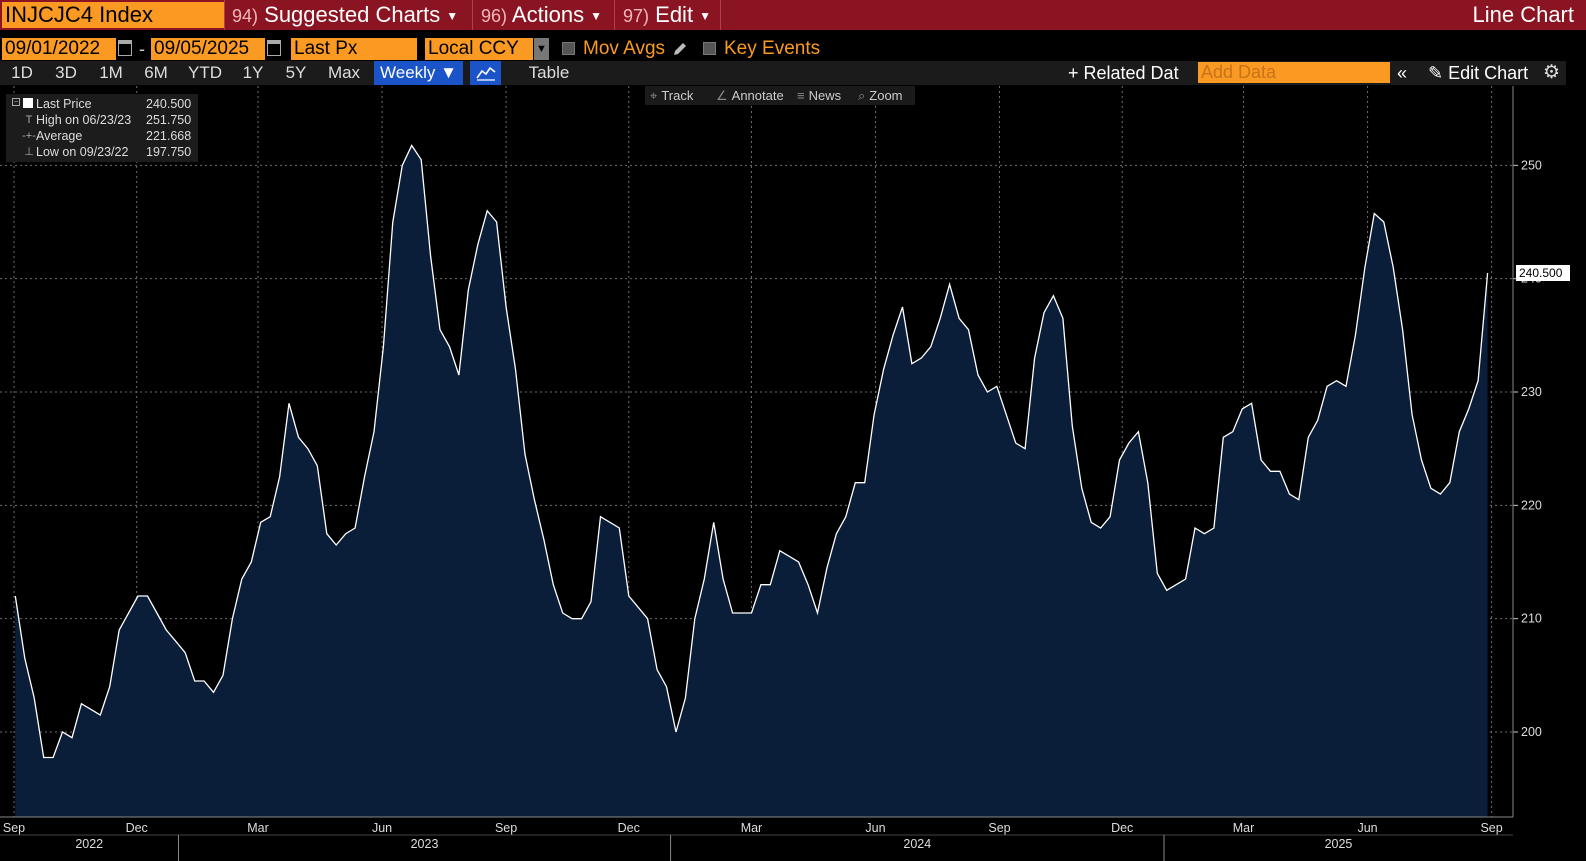 This screenshot has height=861, width=1586. I want to click on news-button: ≡ News, so click(819, 95).